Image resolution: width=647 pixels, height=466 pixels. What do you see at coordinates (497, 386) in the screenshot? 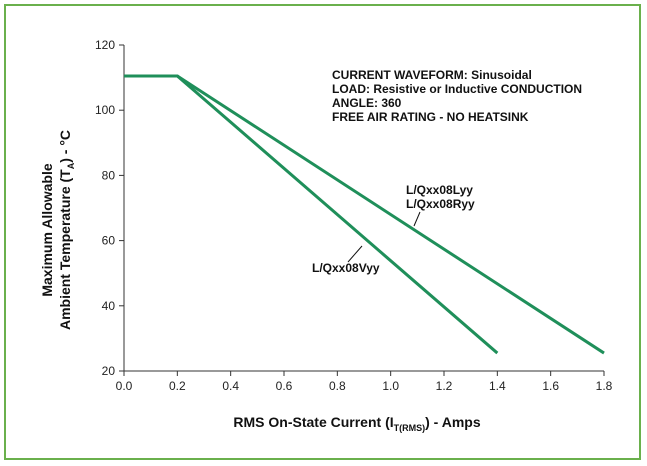
I see `x-tick-label: 1.4` at bounding box center [497, 386].